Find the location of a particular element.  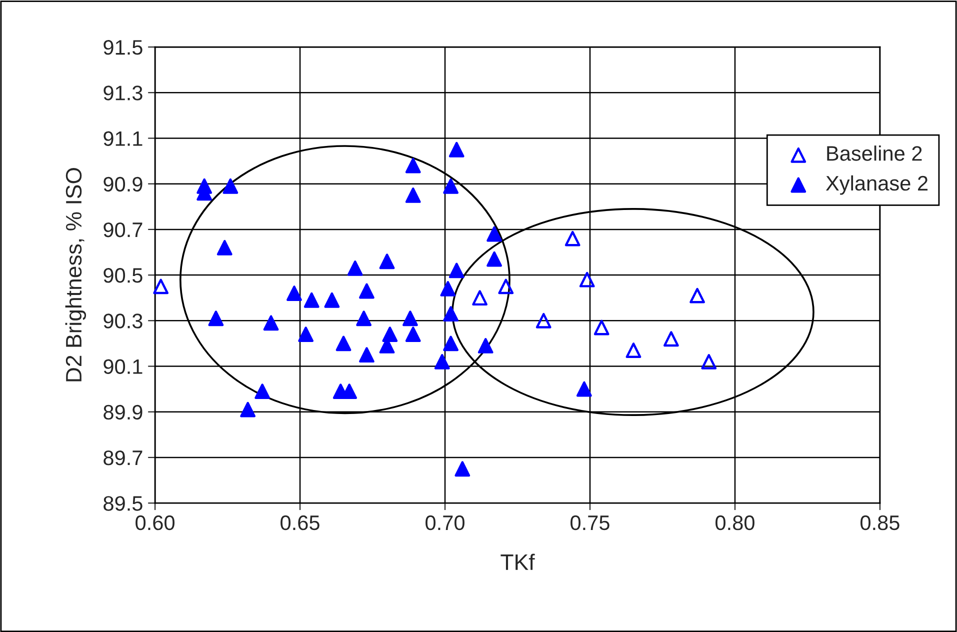

legend-label: Xylanase 2 is located at coordinates (877, 185).